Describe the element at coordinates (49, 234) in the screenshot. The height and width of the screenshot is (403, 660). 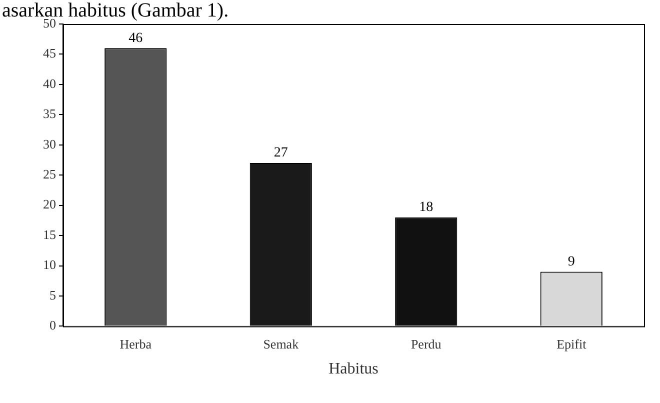
I see `y-tick-label: 15` at that location.